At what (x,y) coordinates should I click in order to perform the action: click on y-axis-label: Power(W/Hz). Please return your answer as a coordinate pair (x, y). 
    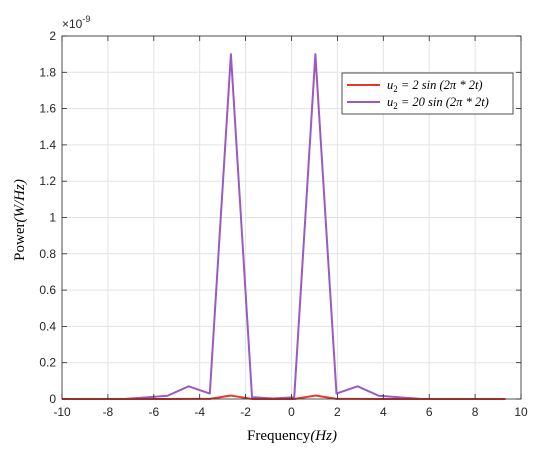
    Looking at the image, I should click on (20, 220).